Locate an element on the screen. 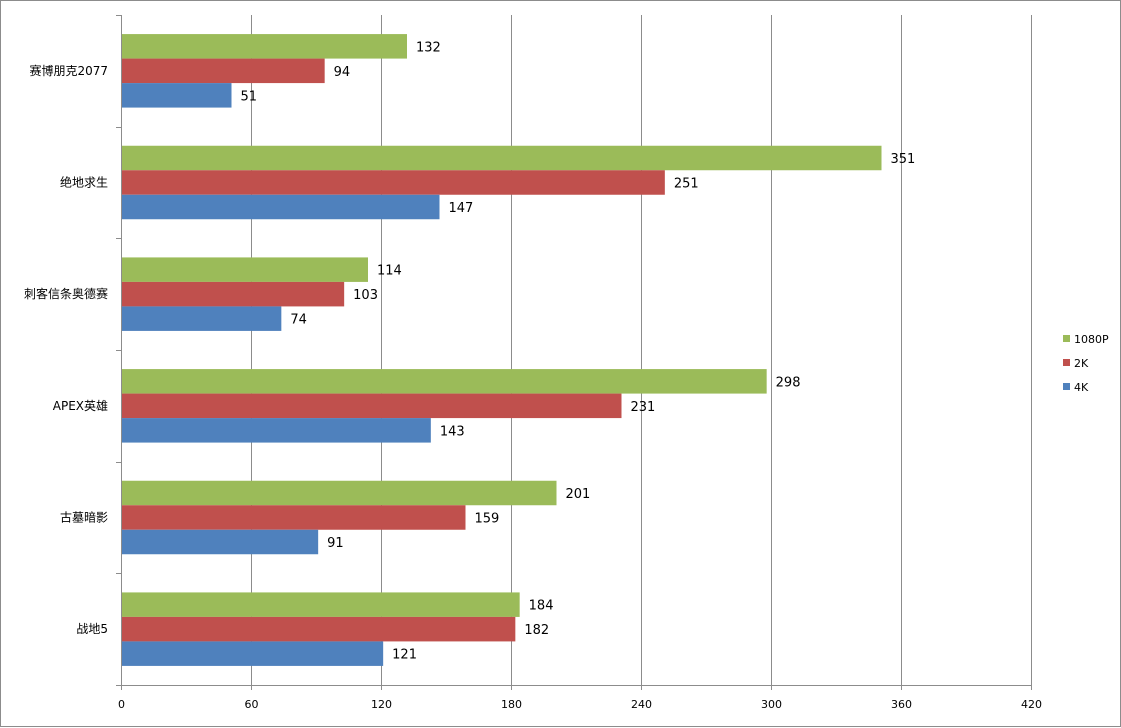 Image resolution: width=1121 pixels, height=728 pixels. data-label: 94 is located at coordinates (342, 72).